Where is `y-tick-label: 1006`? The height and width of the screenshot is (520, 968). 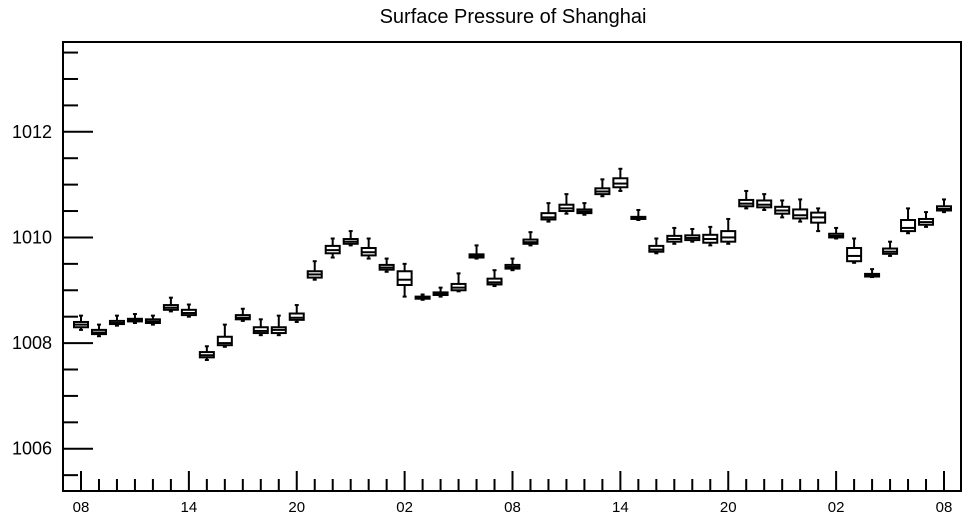 y-tick-label: 1006 is located at coordinates (32, 449).